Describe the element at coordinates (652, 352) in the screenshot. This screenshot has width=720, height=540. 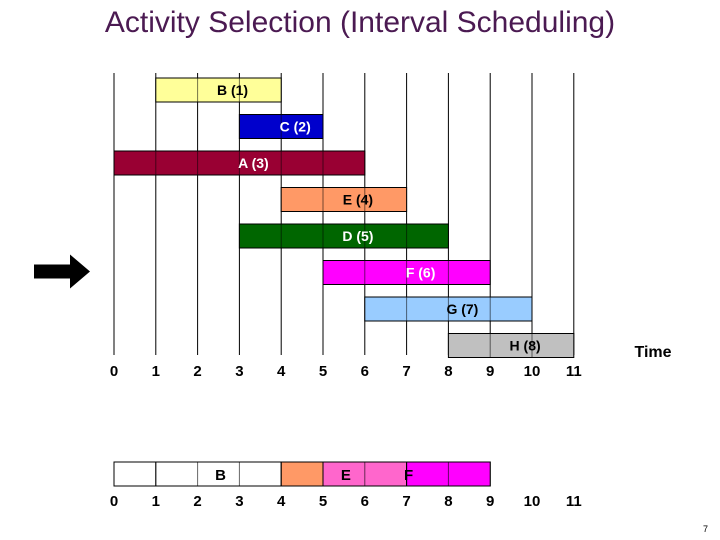
I see `time-axis-label: Time` at that location.